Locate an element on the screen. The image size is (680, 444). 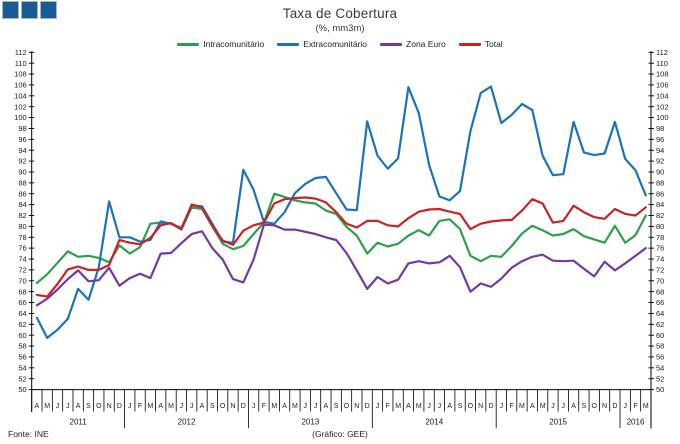
y-tick-label-left: 52 is located at coordinates (22, 378).